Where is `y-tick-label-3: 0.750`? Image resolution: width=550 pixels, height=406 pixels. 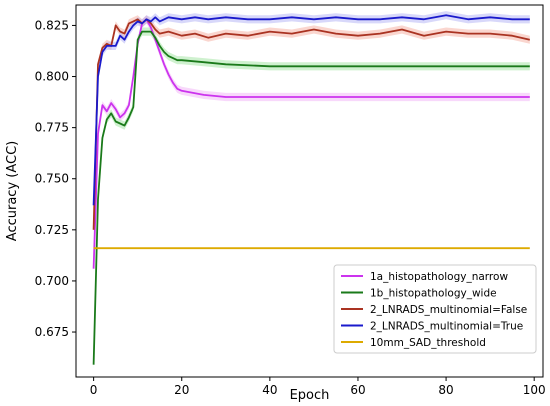
y-tick-label-3: 0.750 is located at coordinates (52, 179).